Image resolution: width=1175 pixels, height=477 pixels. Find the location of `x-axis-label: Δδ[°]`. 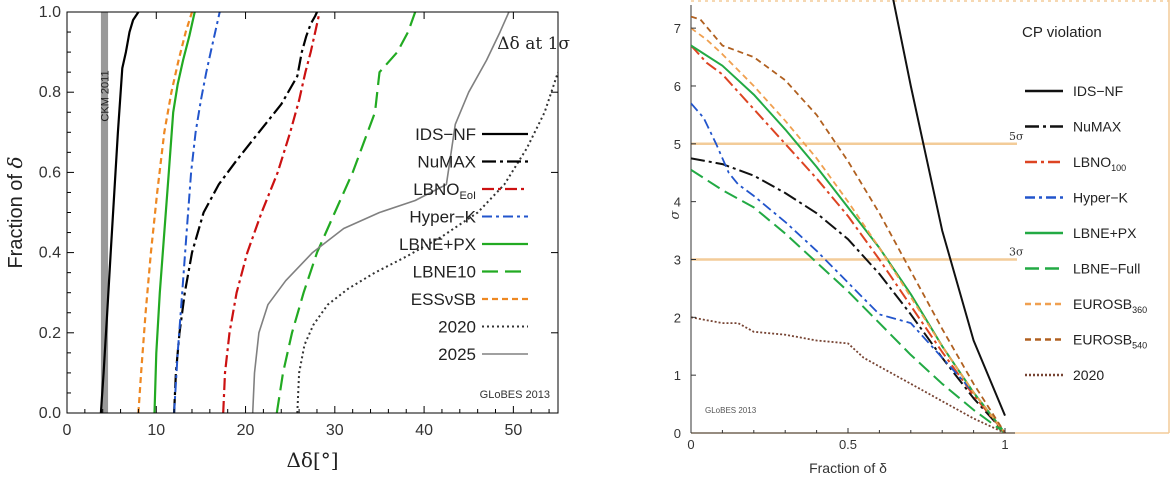

x-axis-label: Δδ[°] is located at coordinates (312, 460).